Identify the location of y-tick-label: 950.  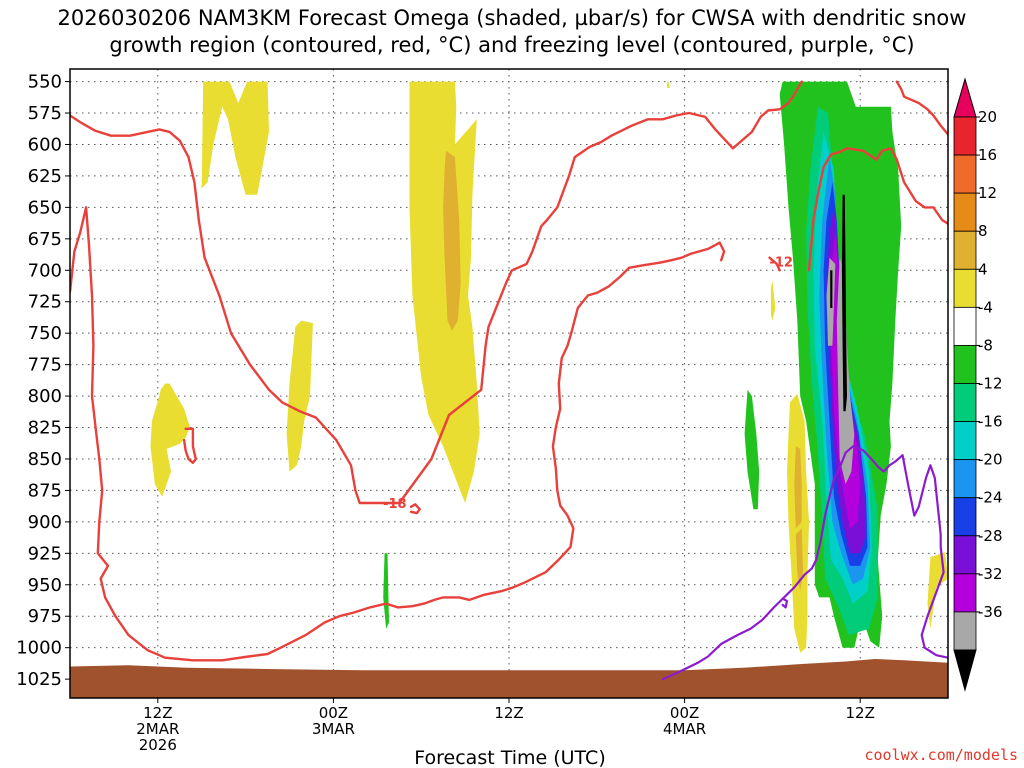
(45, 585).